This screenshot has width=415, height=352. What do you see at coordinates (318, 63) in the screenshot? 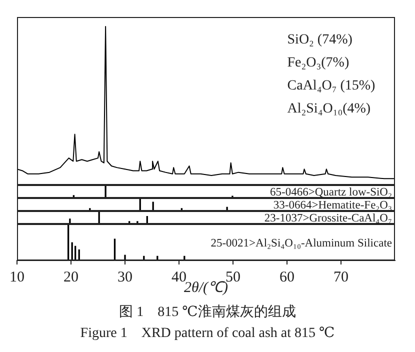
I see `annotation: Fe₂O₃(7%)` at bounding box center [318, 63].